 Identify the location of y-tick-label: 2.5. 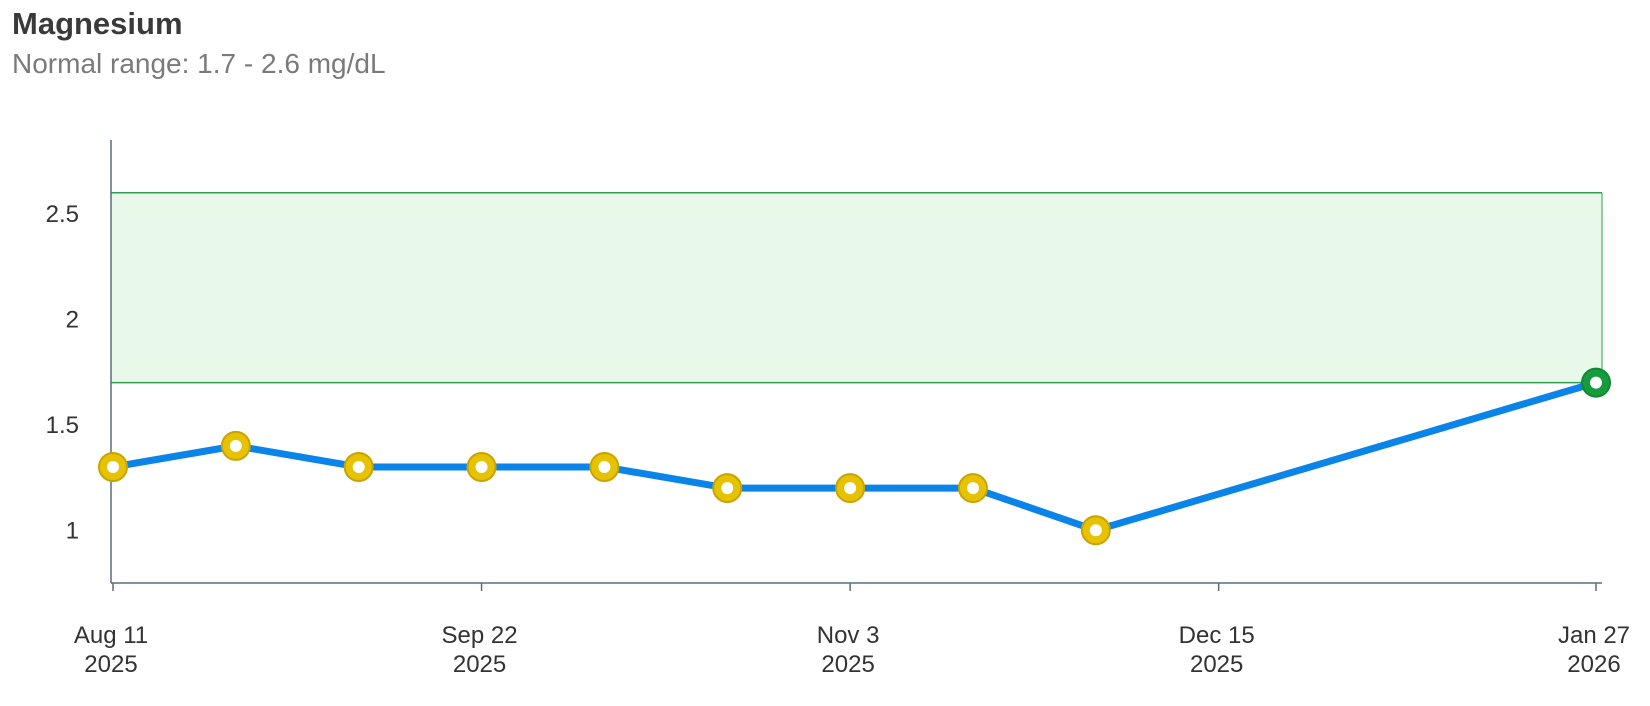
(62, 214).